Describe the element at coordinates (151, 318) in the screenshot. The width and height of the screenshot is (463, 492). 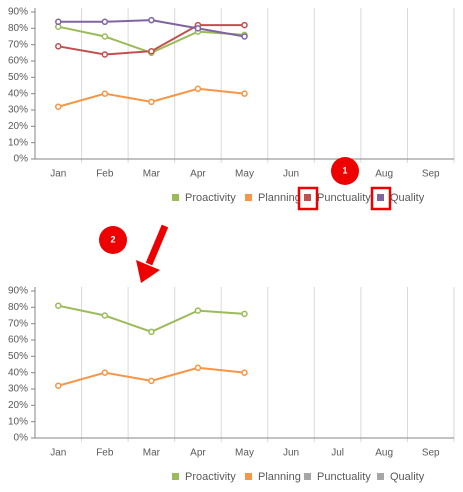
I see `series-line` at that location.